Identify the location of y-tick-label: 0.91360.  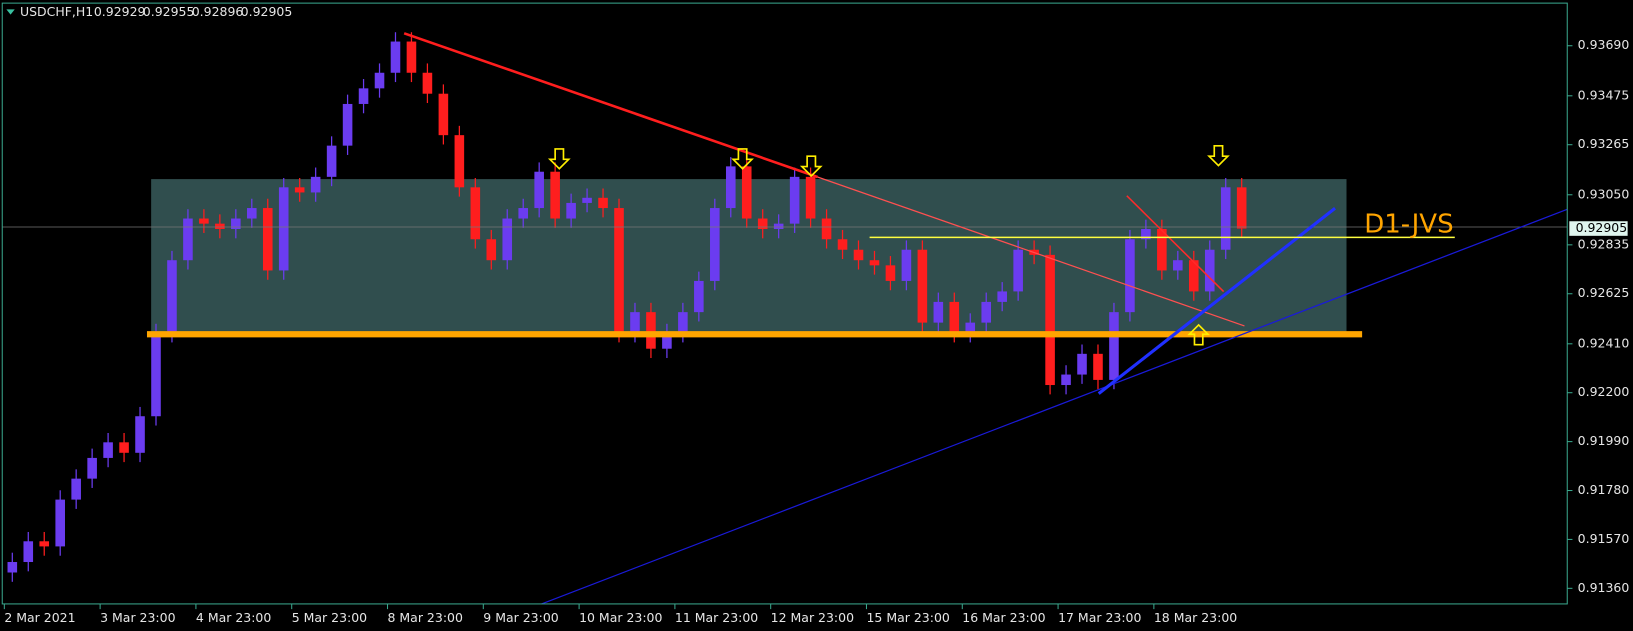
(1604, 587).